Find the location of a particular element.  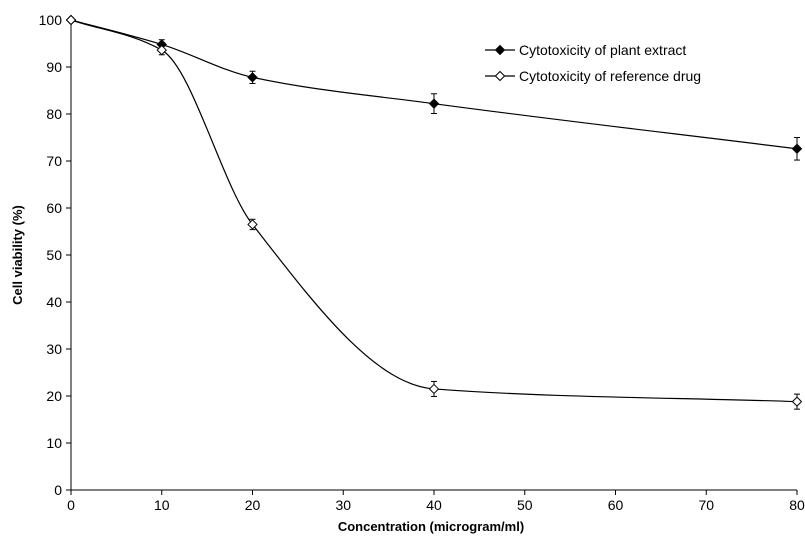

y-tick-label: 70 is located at coordinates (54, 161).